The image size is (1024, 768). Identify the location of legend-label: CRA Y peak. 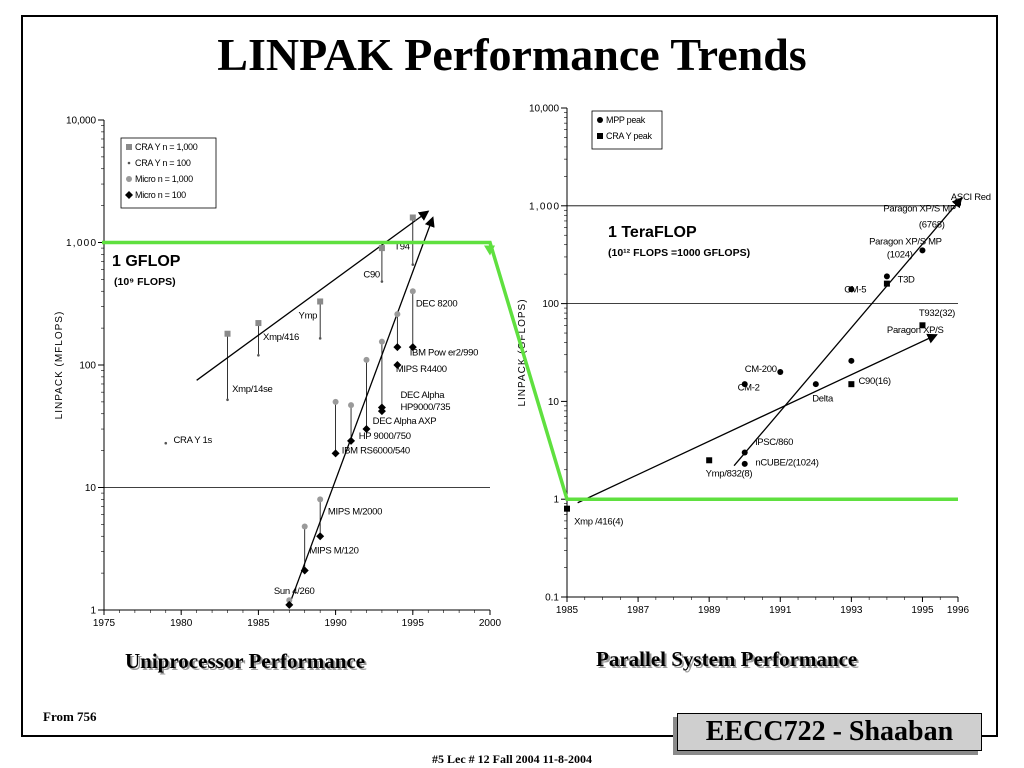
(629, 136).